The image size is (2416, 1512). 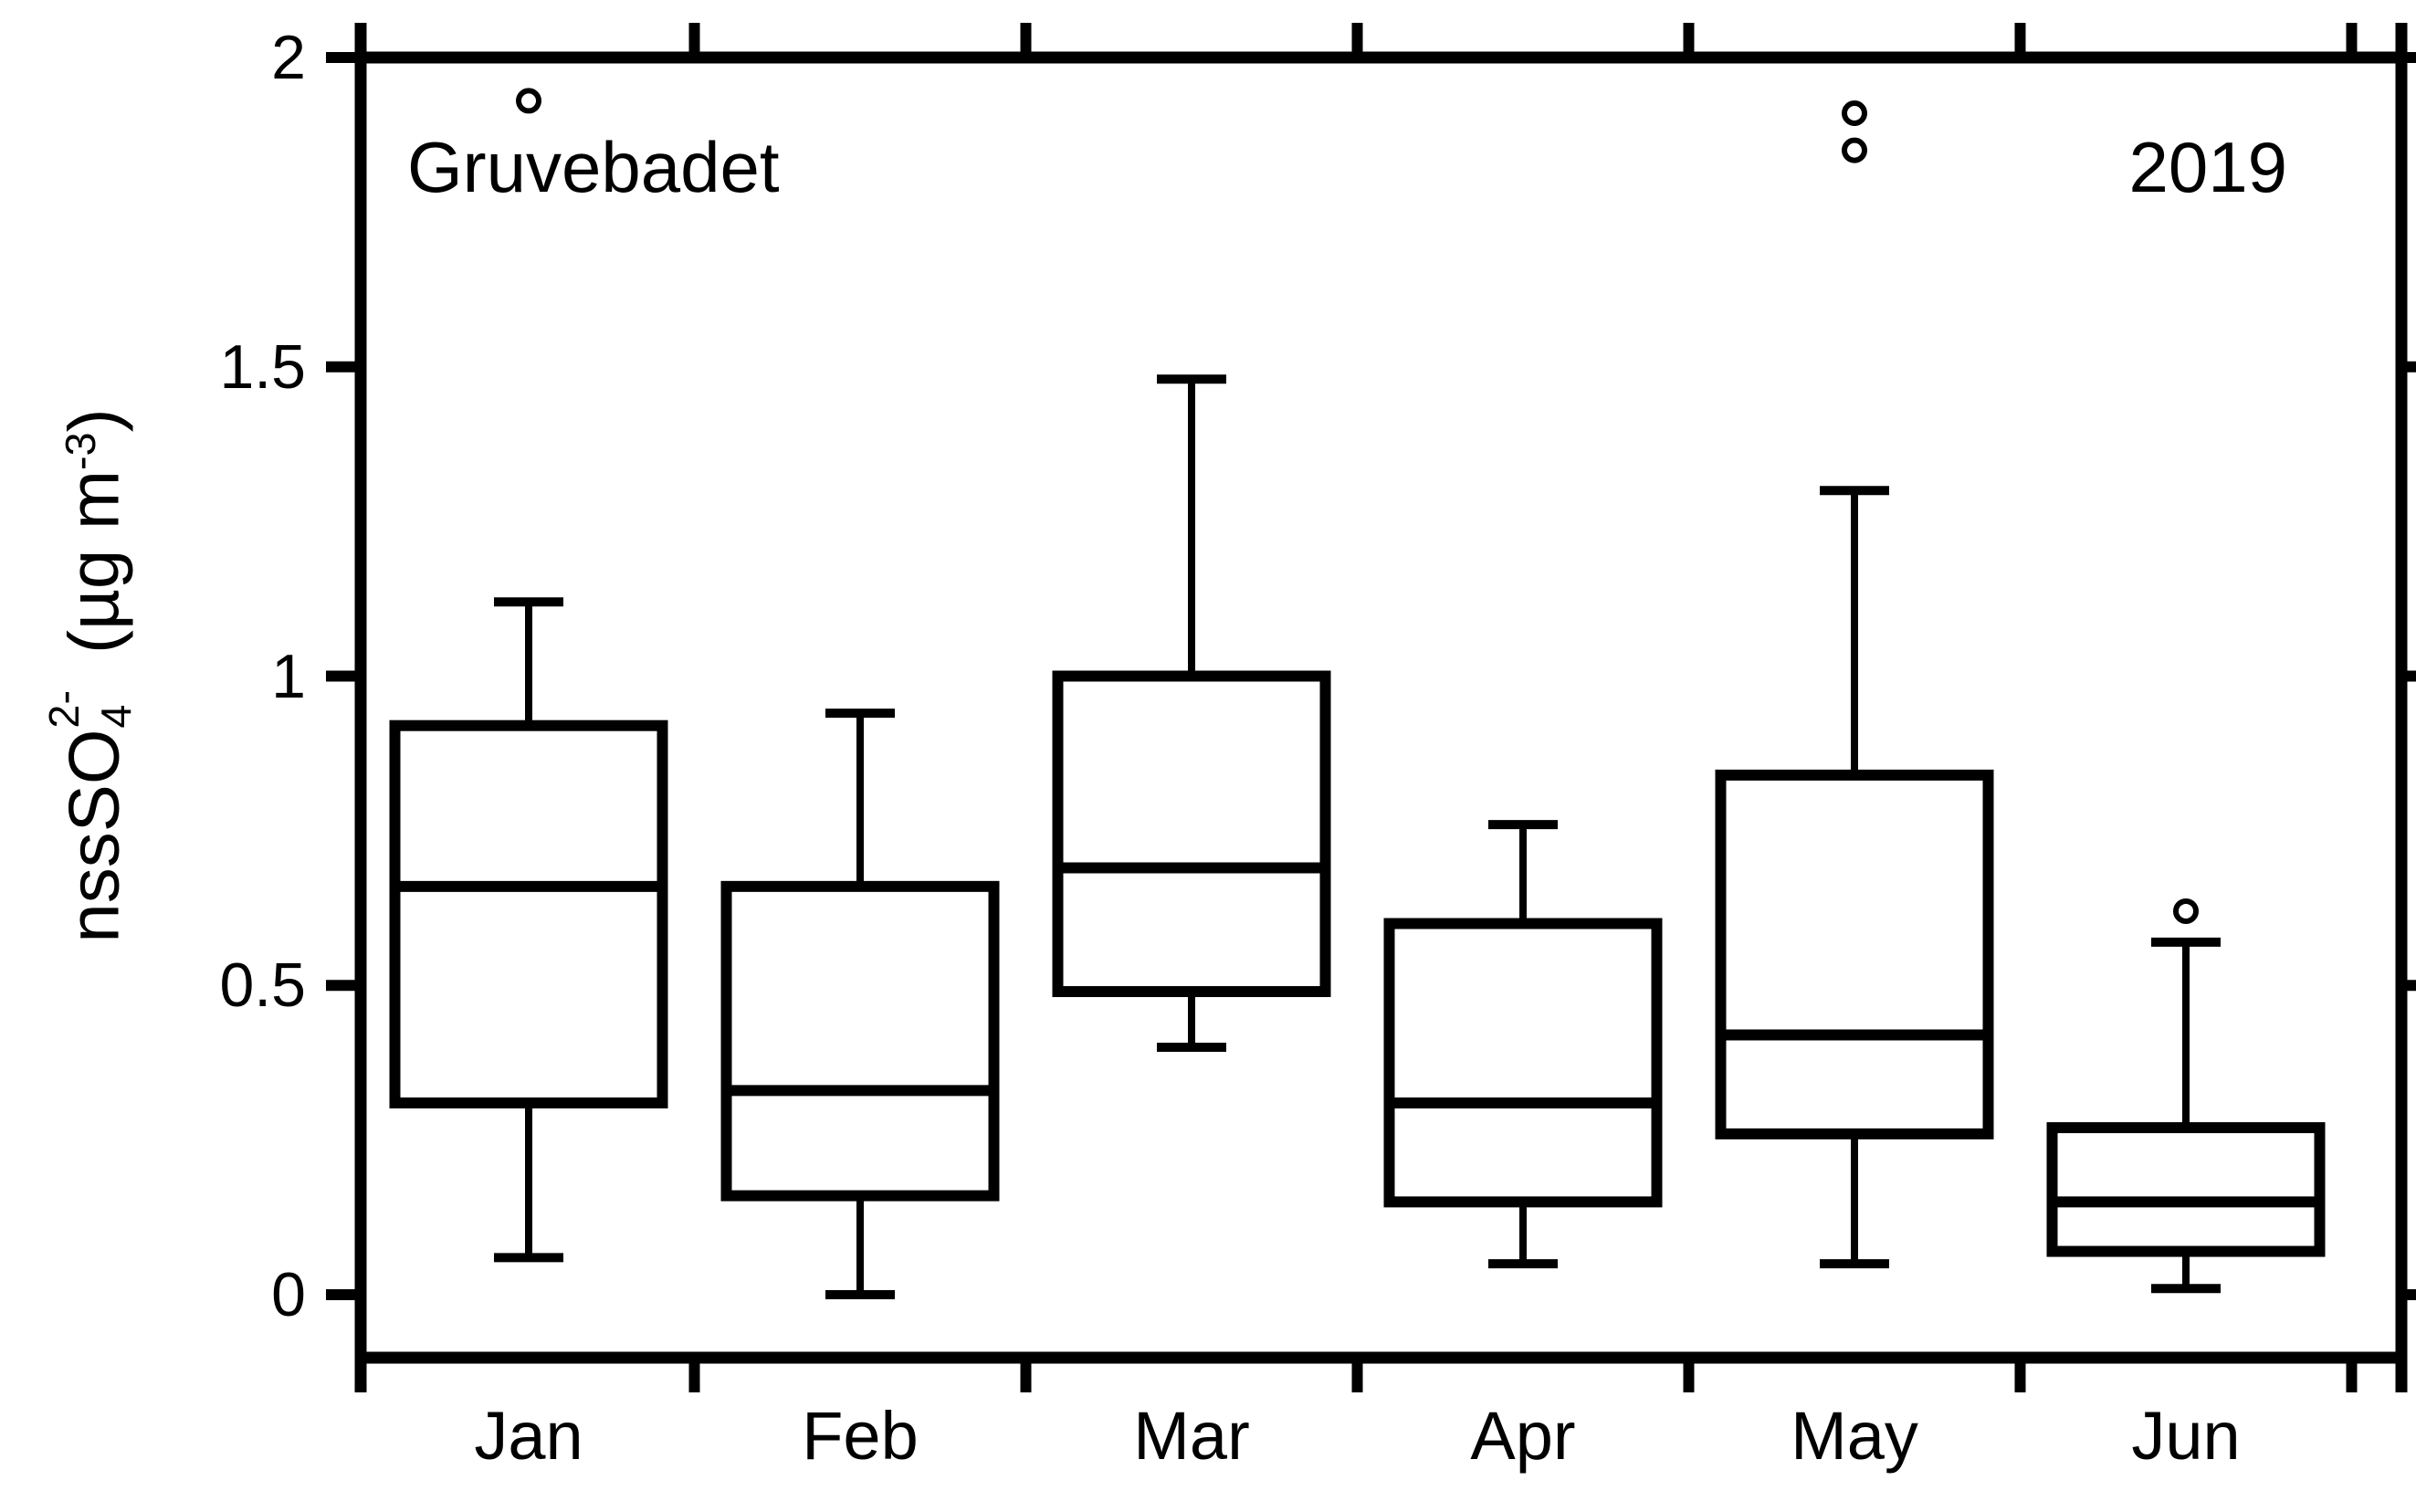 I want to click on month-label-may: May, so click(x=1854, y=1436).